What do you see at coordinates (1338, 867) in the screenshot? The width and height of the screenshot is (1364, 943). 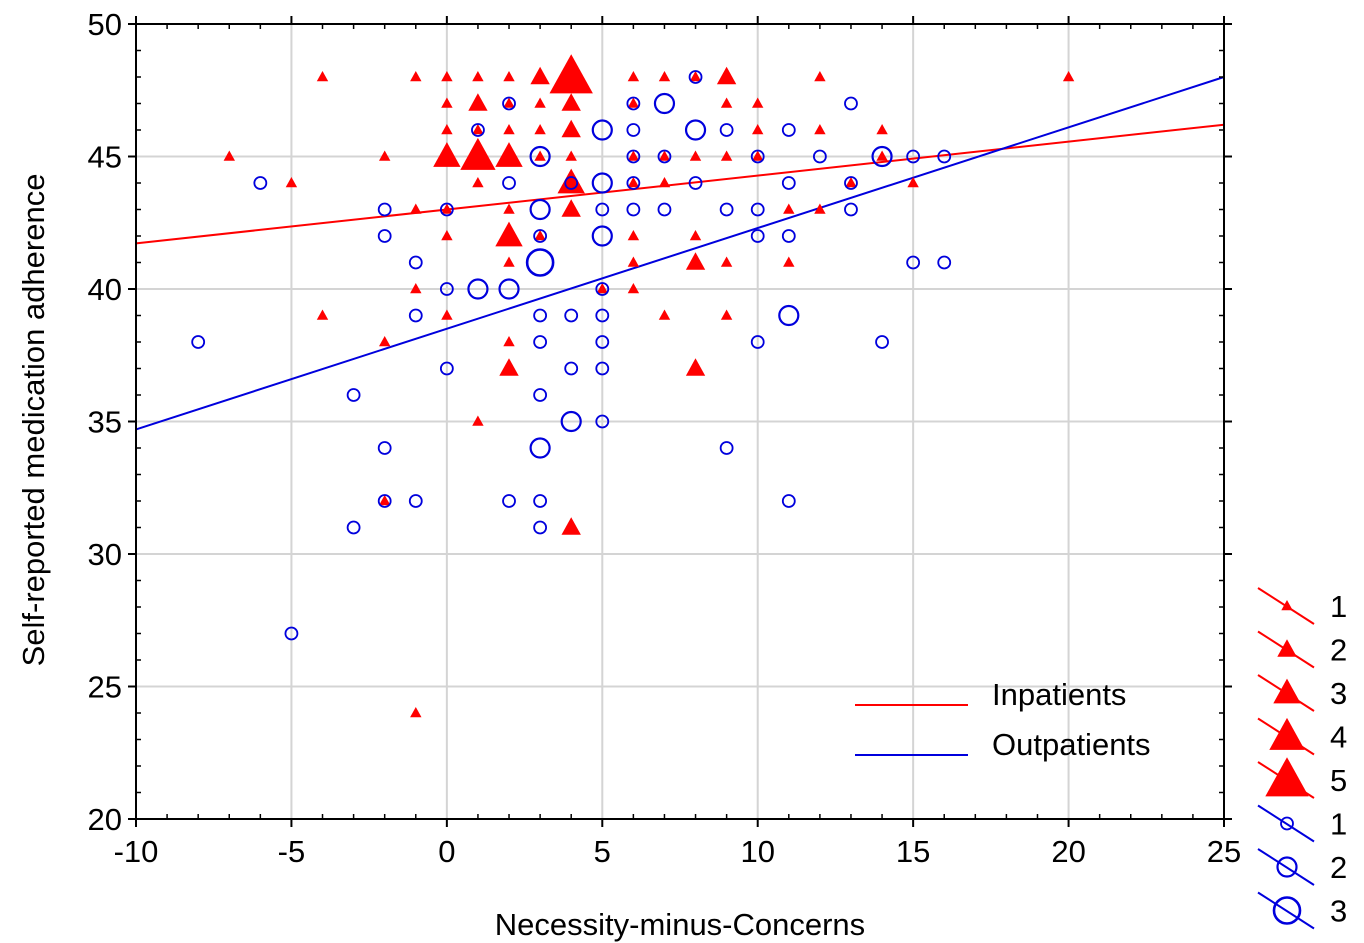 I see `size-legend-label: 2` at bounding box center [1338, 867].